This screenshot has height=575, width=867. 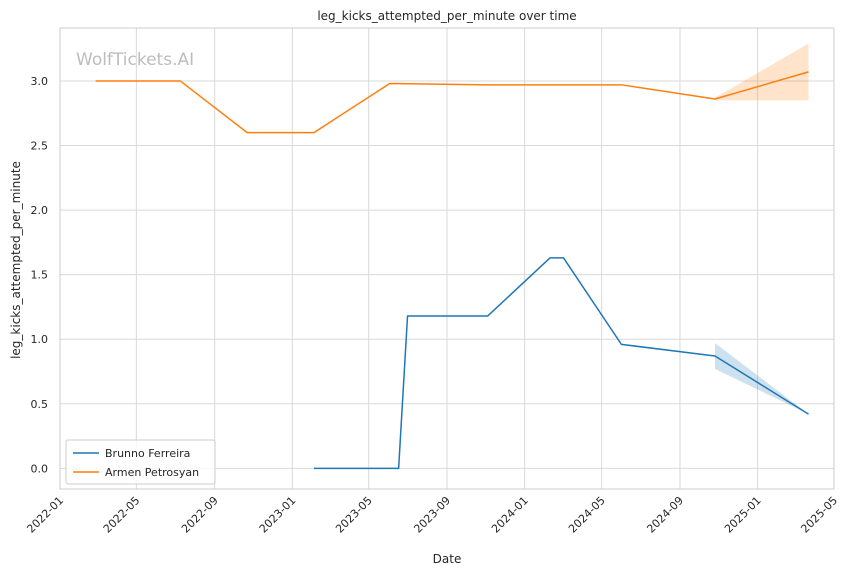 I want to click on legend-label-armen-petrosyan: Armen Petrosyan, so click(x=152, y=472).